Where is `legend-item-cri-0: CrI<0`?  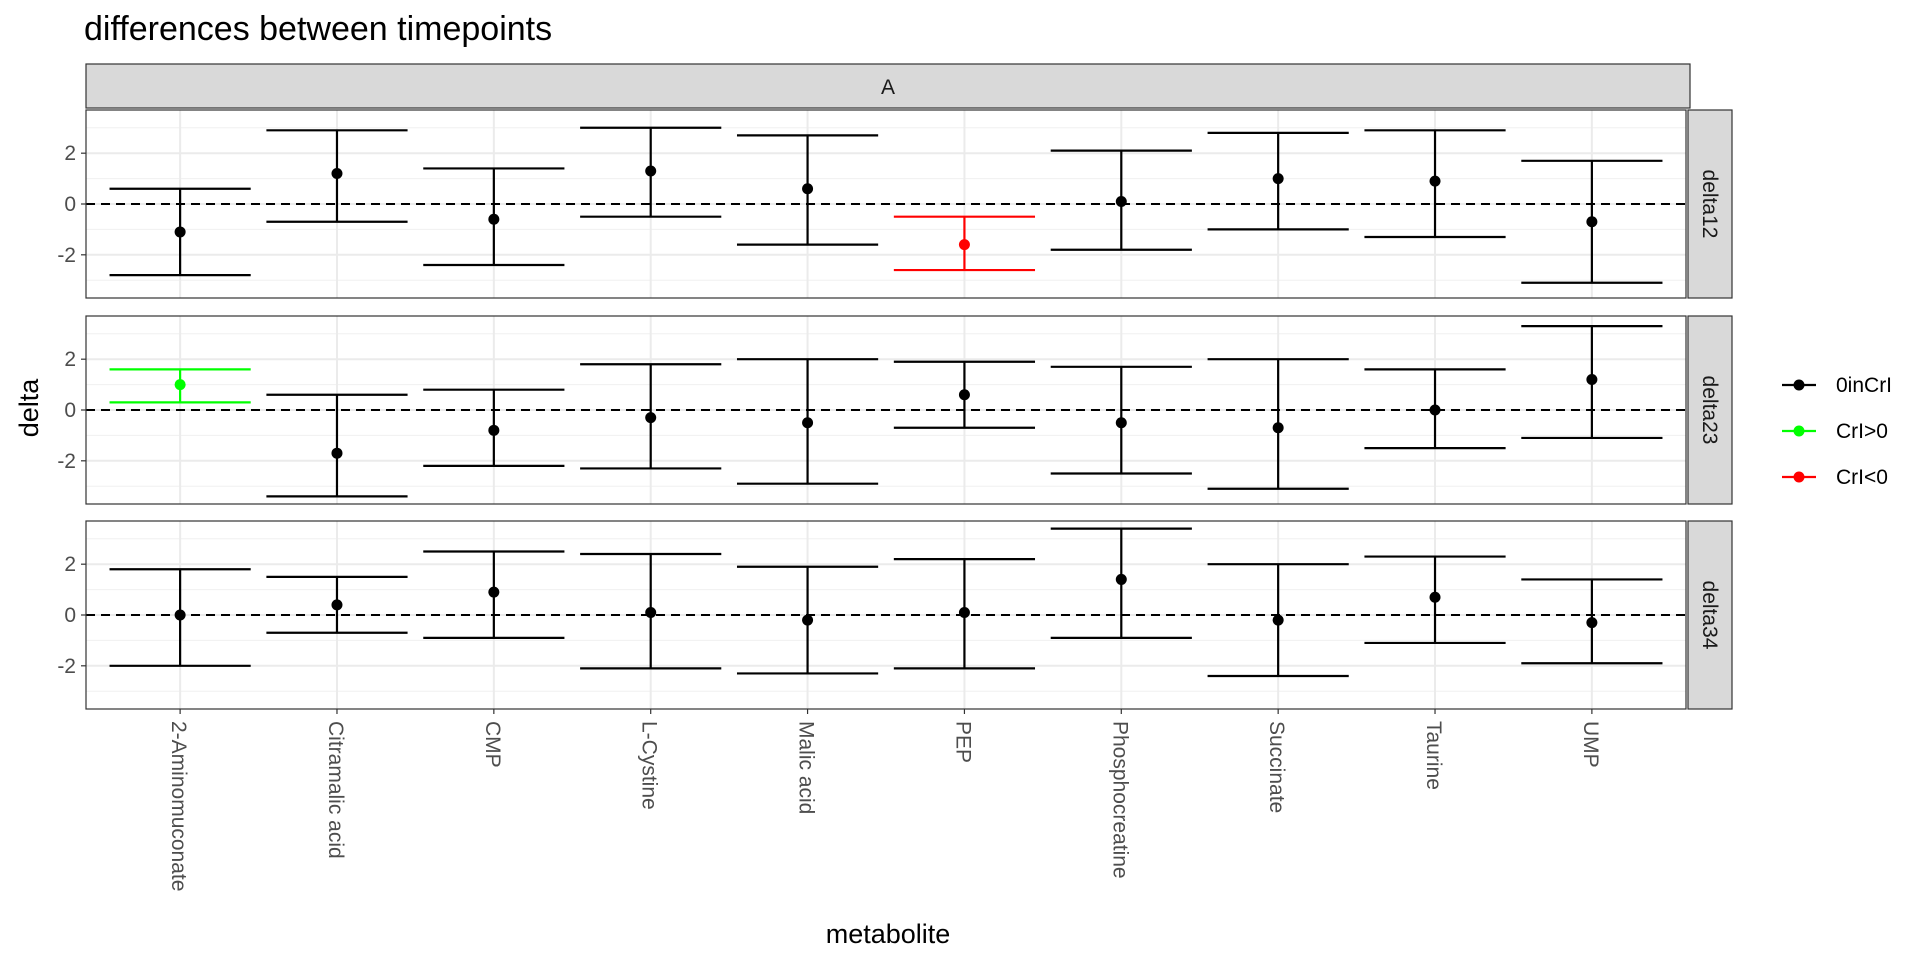 legend-item-cri-0: CrI<0 is located at coordinates (1835, 477).